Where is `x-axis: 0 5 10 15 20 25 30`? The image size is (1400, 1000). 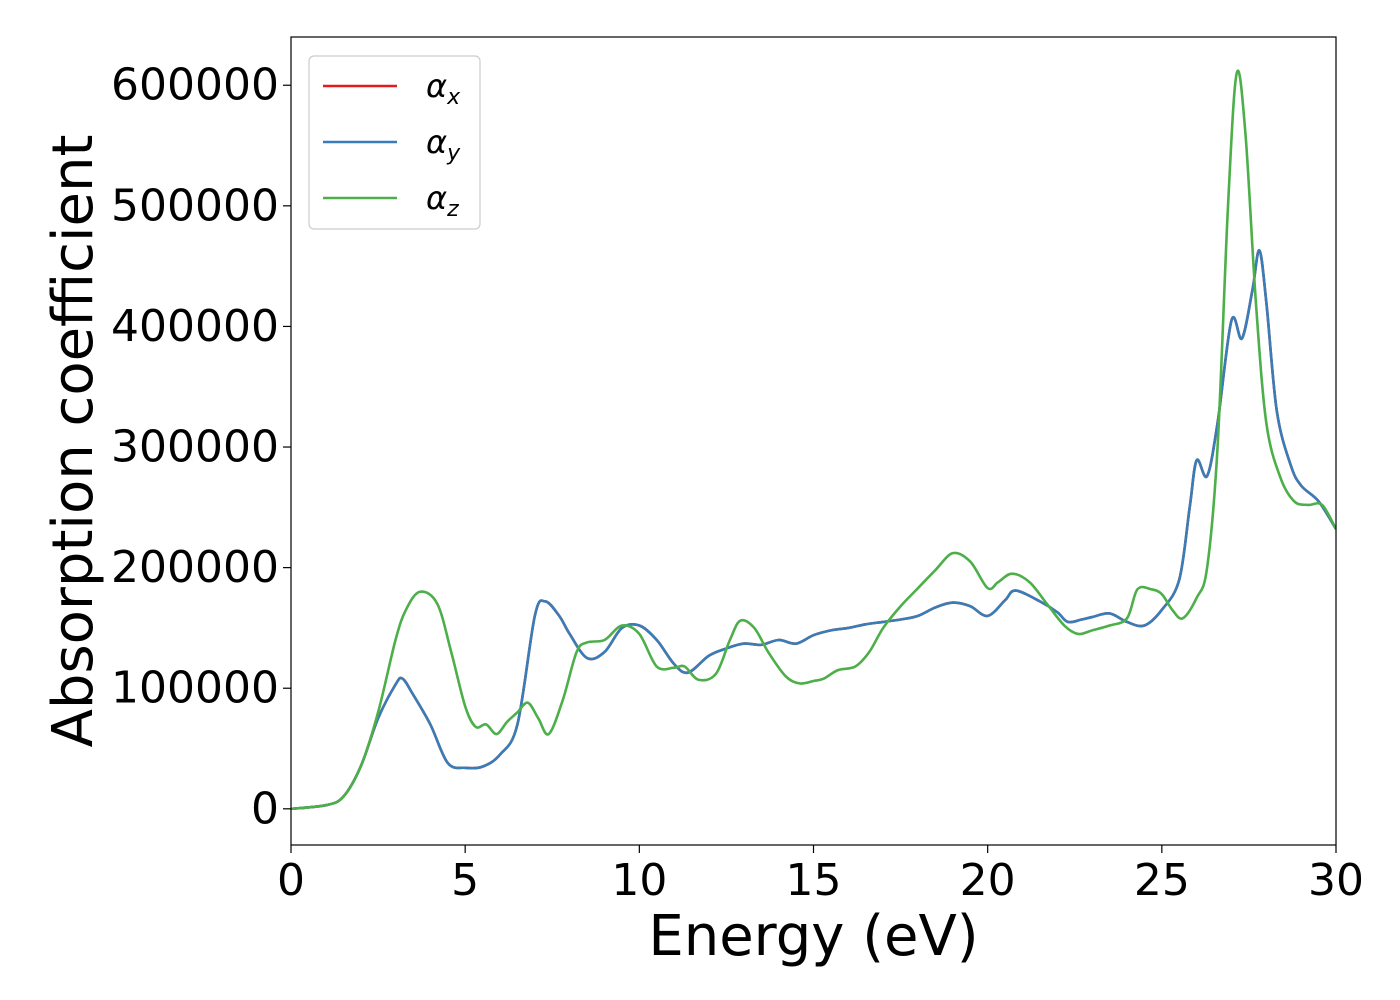
x-axis: 0 5 10 15 20 25 30 is located at coordinates (820, 875).